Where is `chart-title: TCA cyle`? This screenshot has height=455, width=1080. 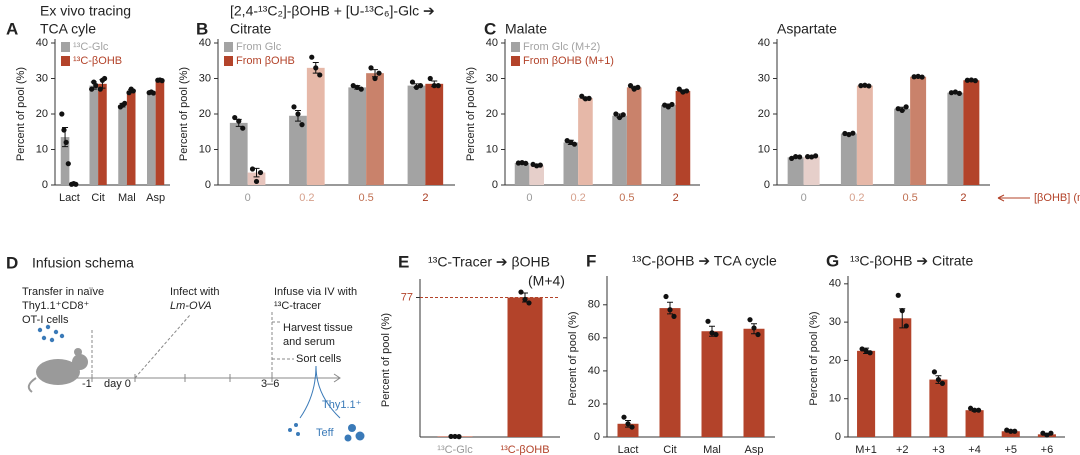 chart-title: TCA cyle is located at coordinates (68, 29).